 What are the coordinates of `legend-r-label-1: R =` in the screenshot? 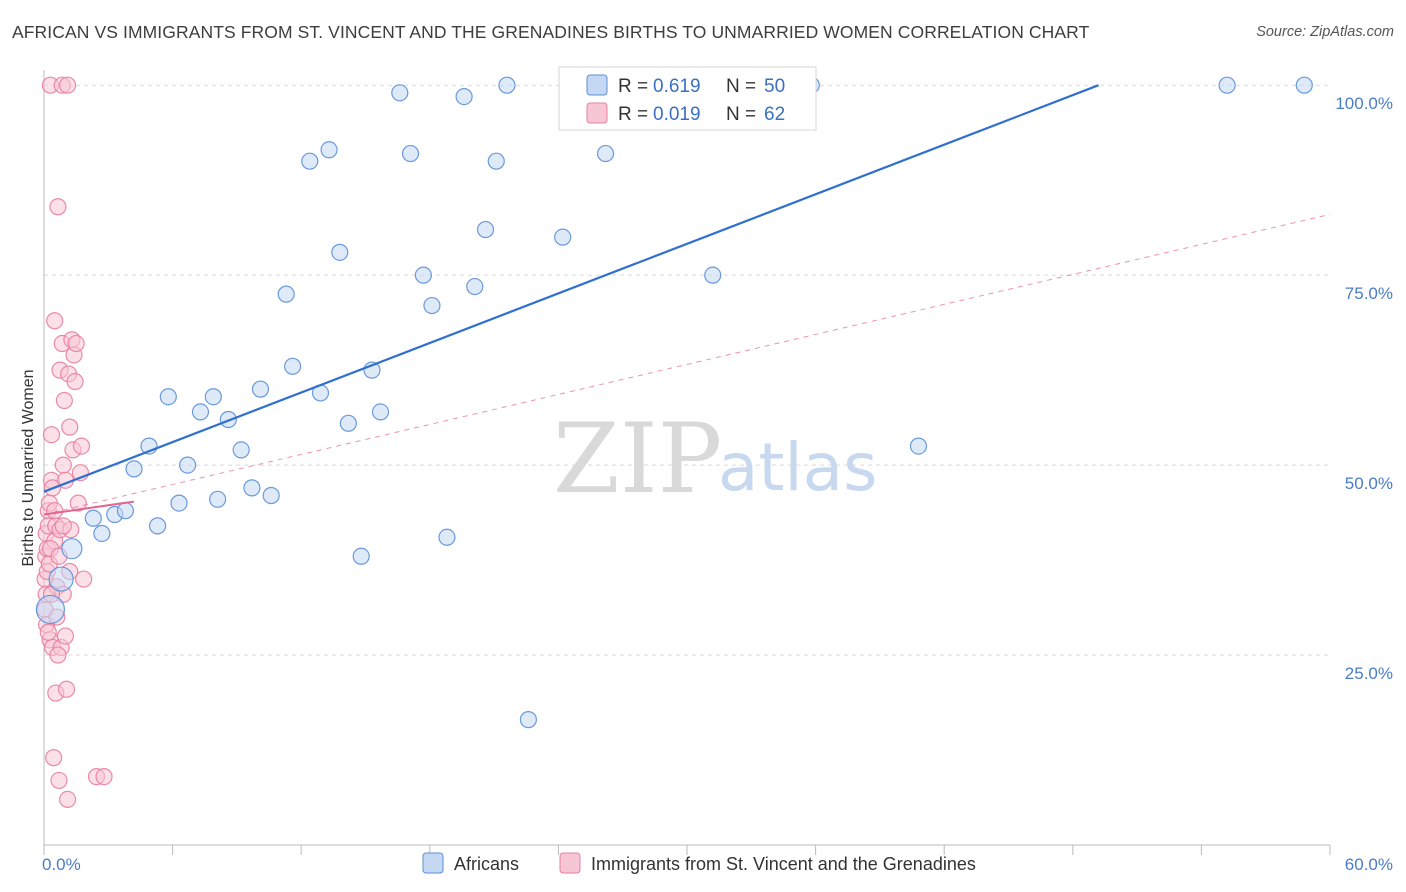 It's located at (633, 86).